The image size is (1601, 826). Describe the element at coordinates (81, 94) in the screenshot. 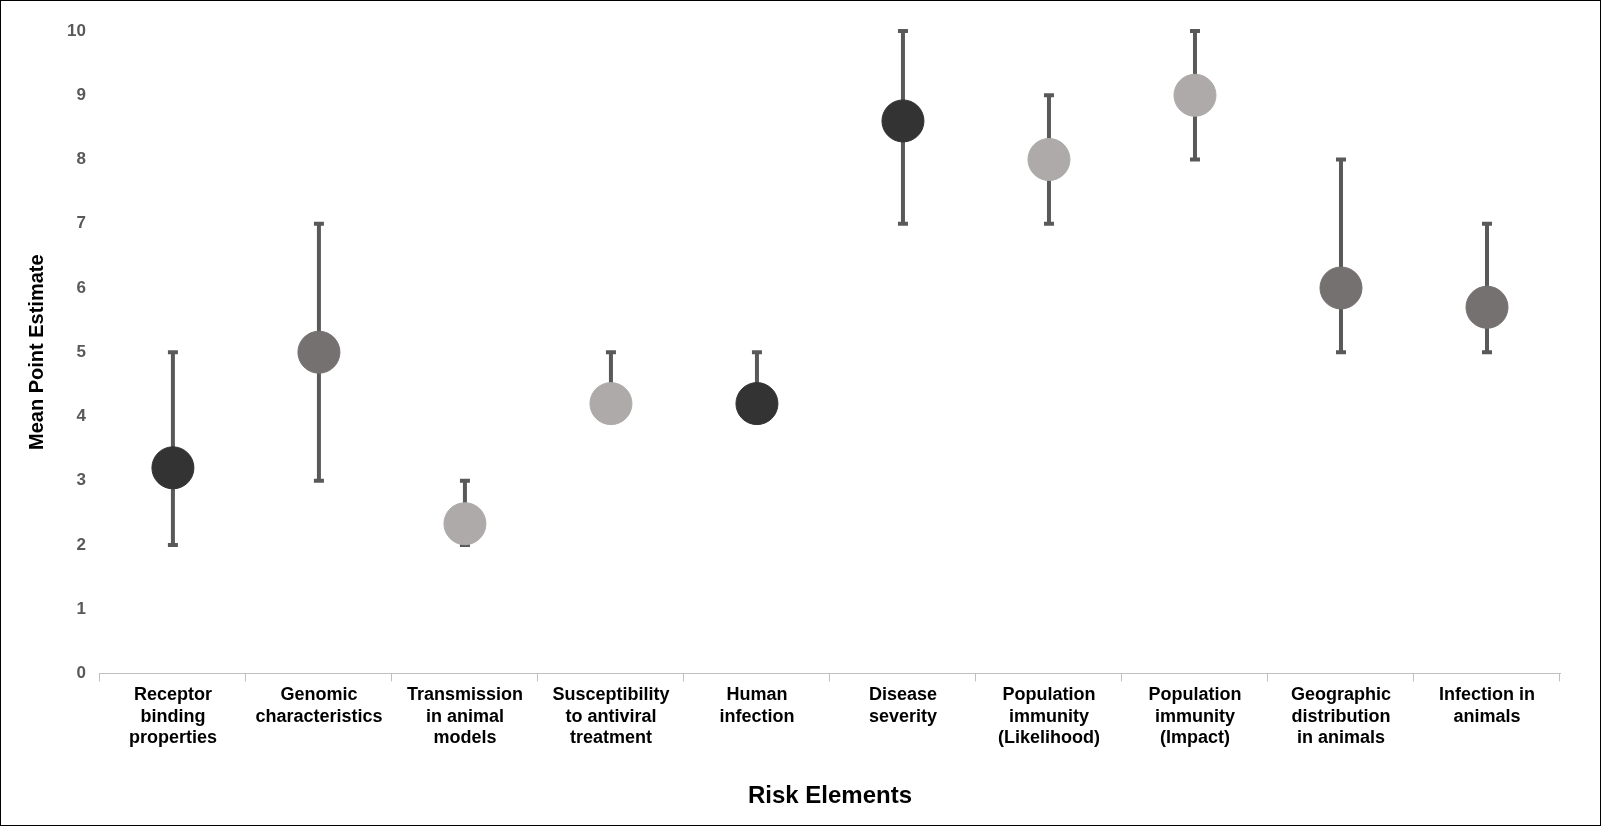

I see `y-tick-label: 9` at that location.